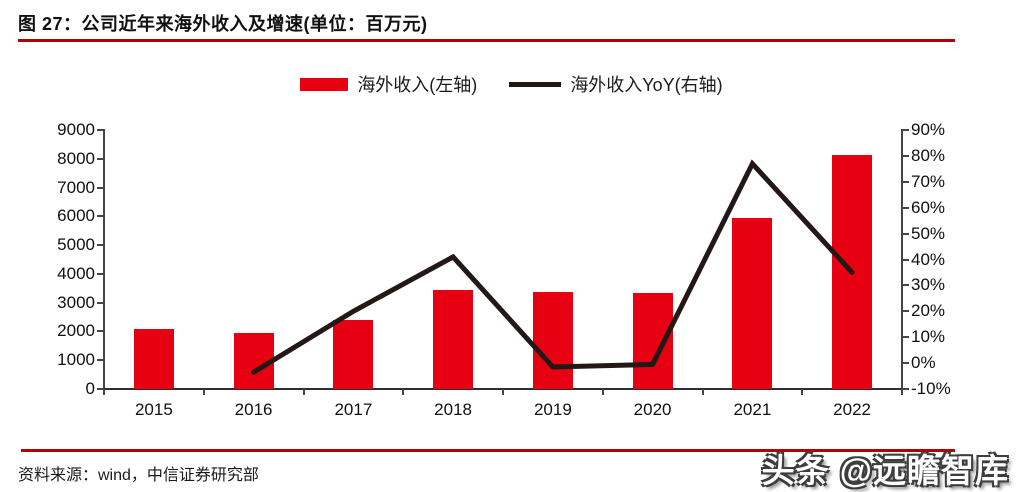 This screenshot has width=1023, height=492. What do you see at coordinates (852, 272) in the screenshot?
I see `revenue-bar-2022` at bounding box center [852, 272].